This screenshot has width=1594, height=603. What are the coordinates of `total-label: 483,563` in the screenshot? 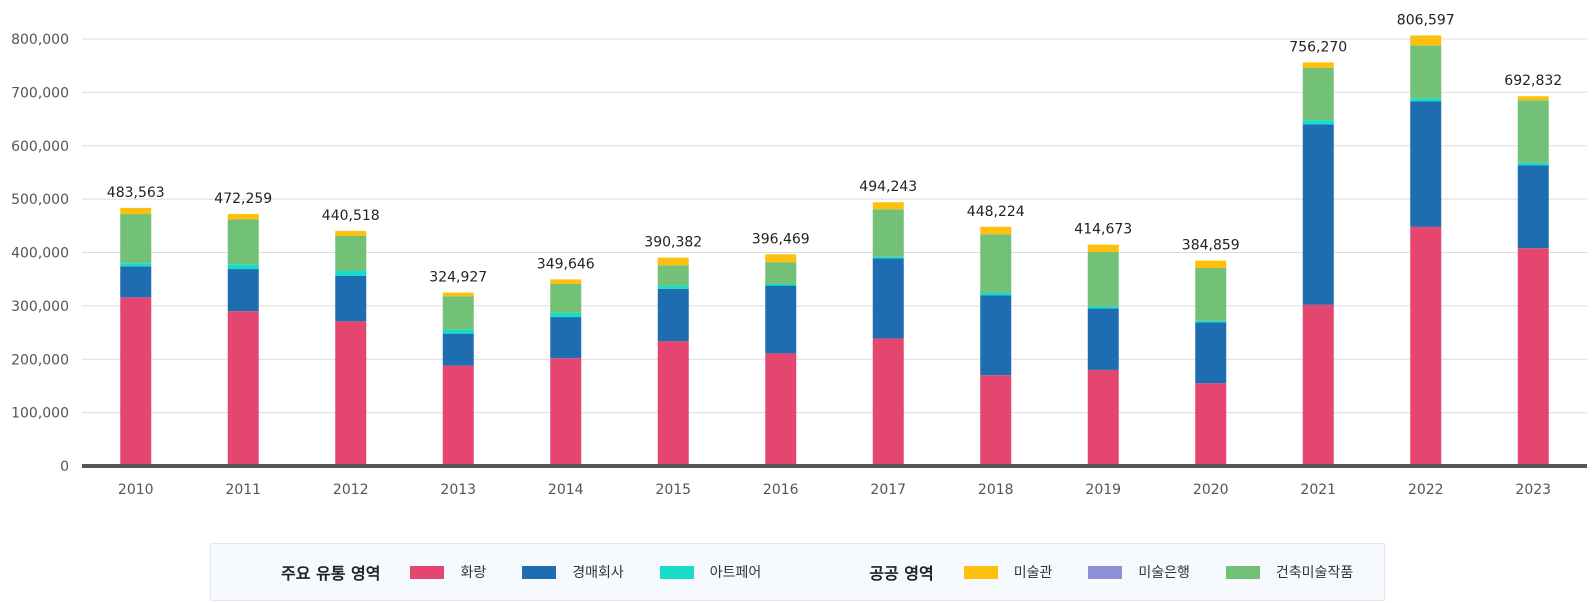 It's located at (136, 193).